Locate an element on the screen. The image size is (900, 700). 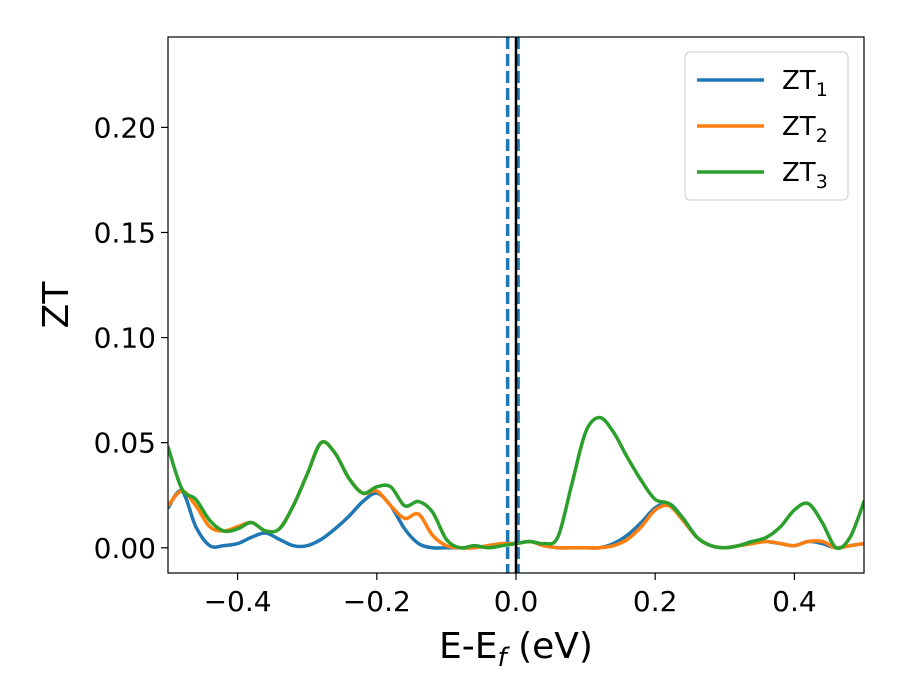
y-tick-label: 0.20 is located at coordinates (125, 127).